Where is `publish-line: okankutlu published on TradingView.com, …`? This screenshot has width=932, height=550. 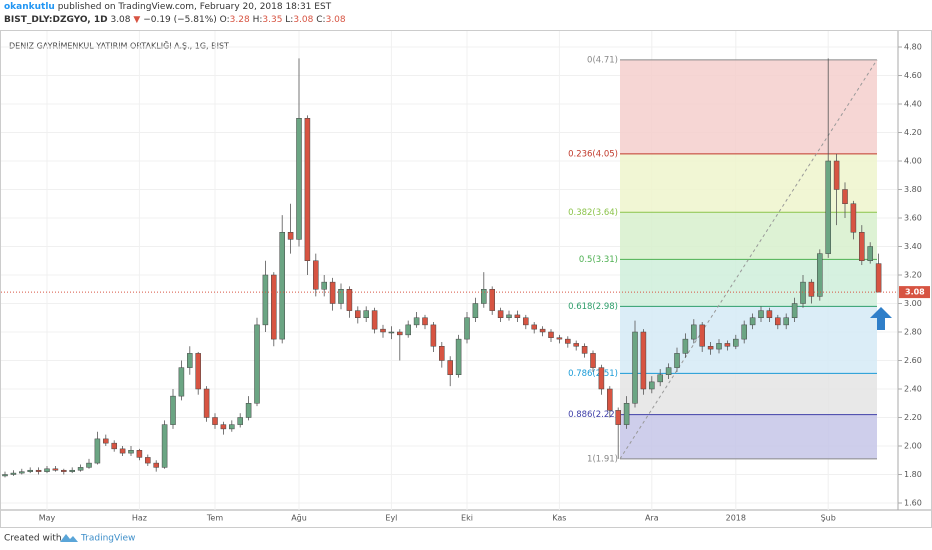 publish-line: okankutlu published on TradingView.com, … is located at coordinates (175, 7).